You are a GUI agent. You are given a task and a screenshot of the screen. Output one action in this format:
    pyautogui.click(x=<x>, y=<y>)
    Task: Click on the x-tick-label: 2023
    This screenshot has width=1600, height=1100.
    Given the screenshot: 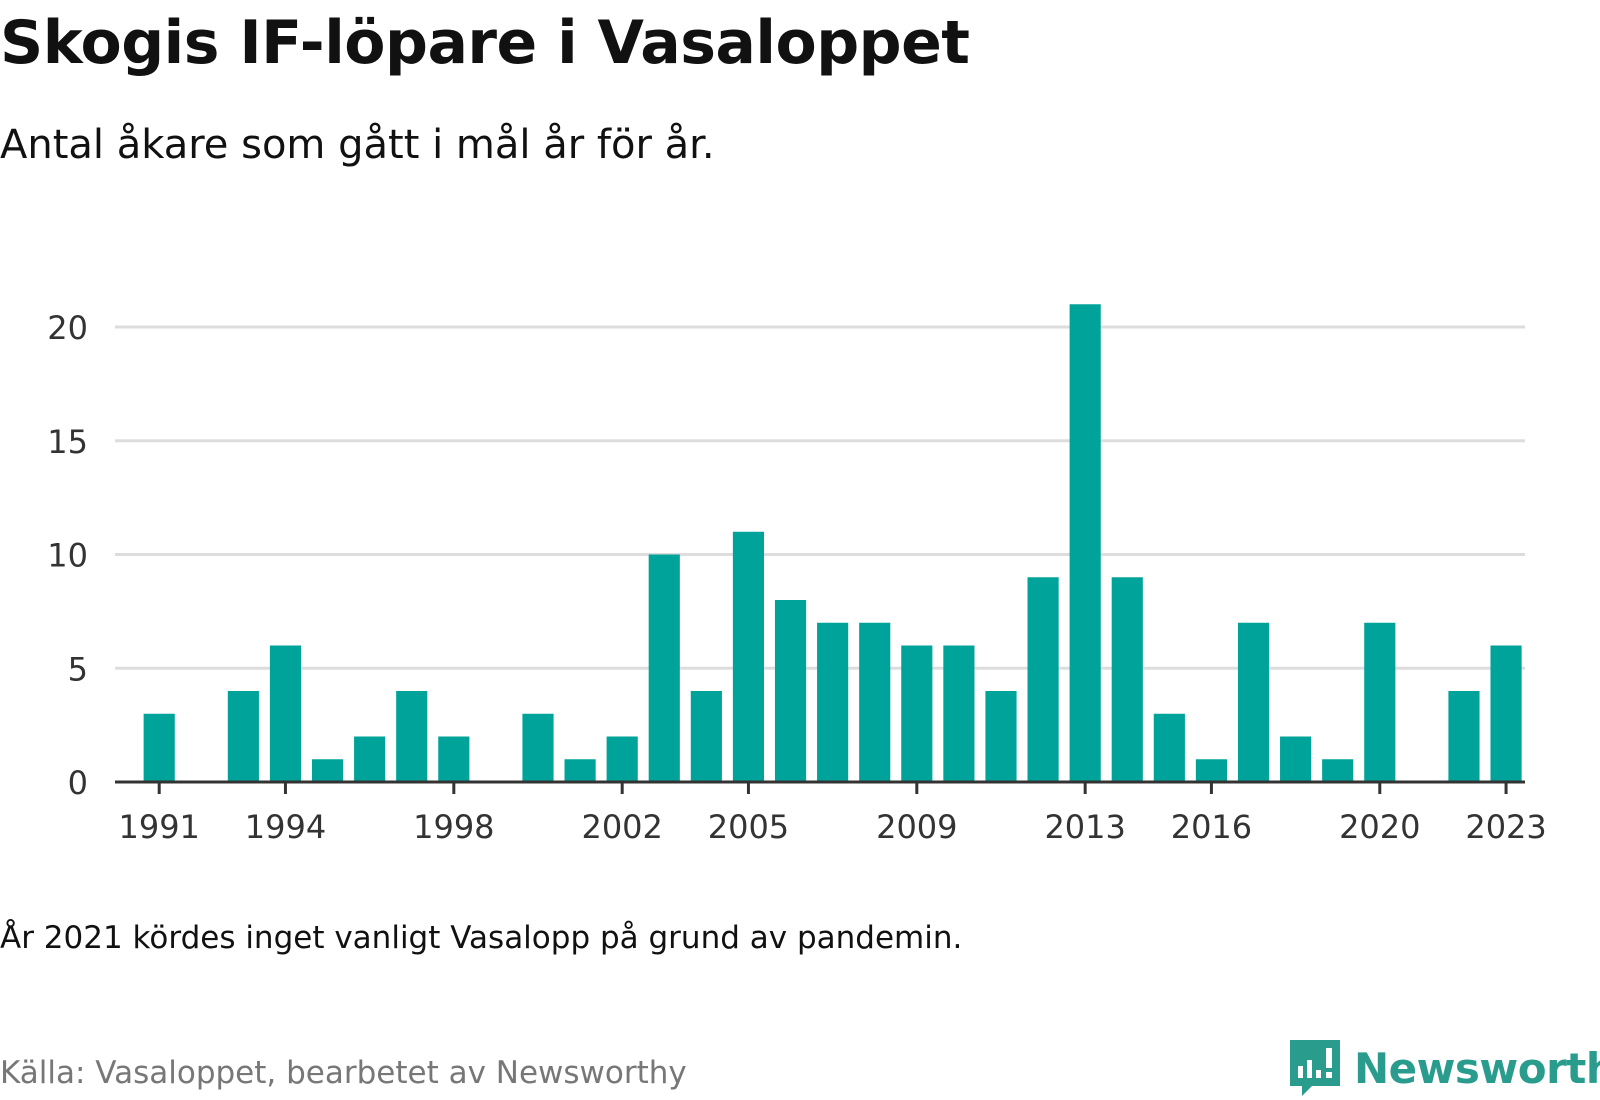 What is the action you would take?
    pyautogui.click(x=1505, y=827)
    